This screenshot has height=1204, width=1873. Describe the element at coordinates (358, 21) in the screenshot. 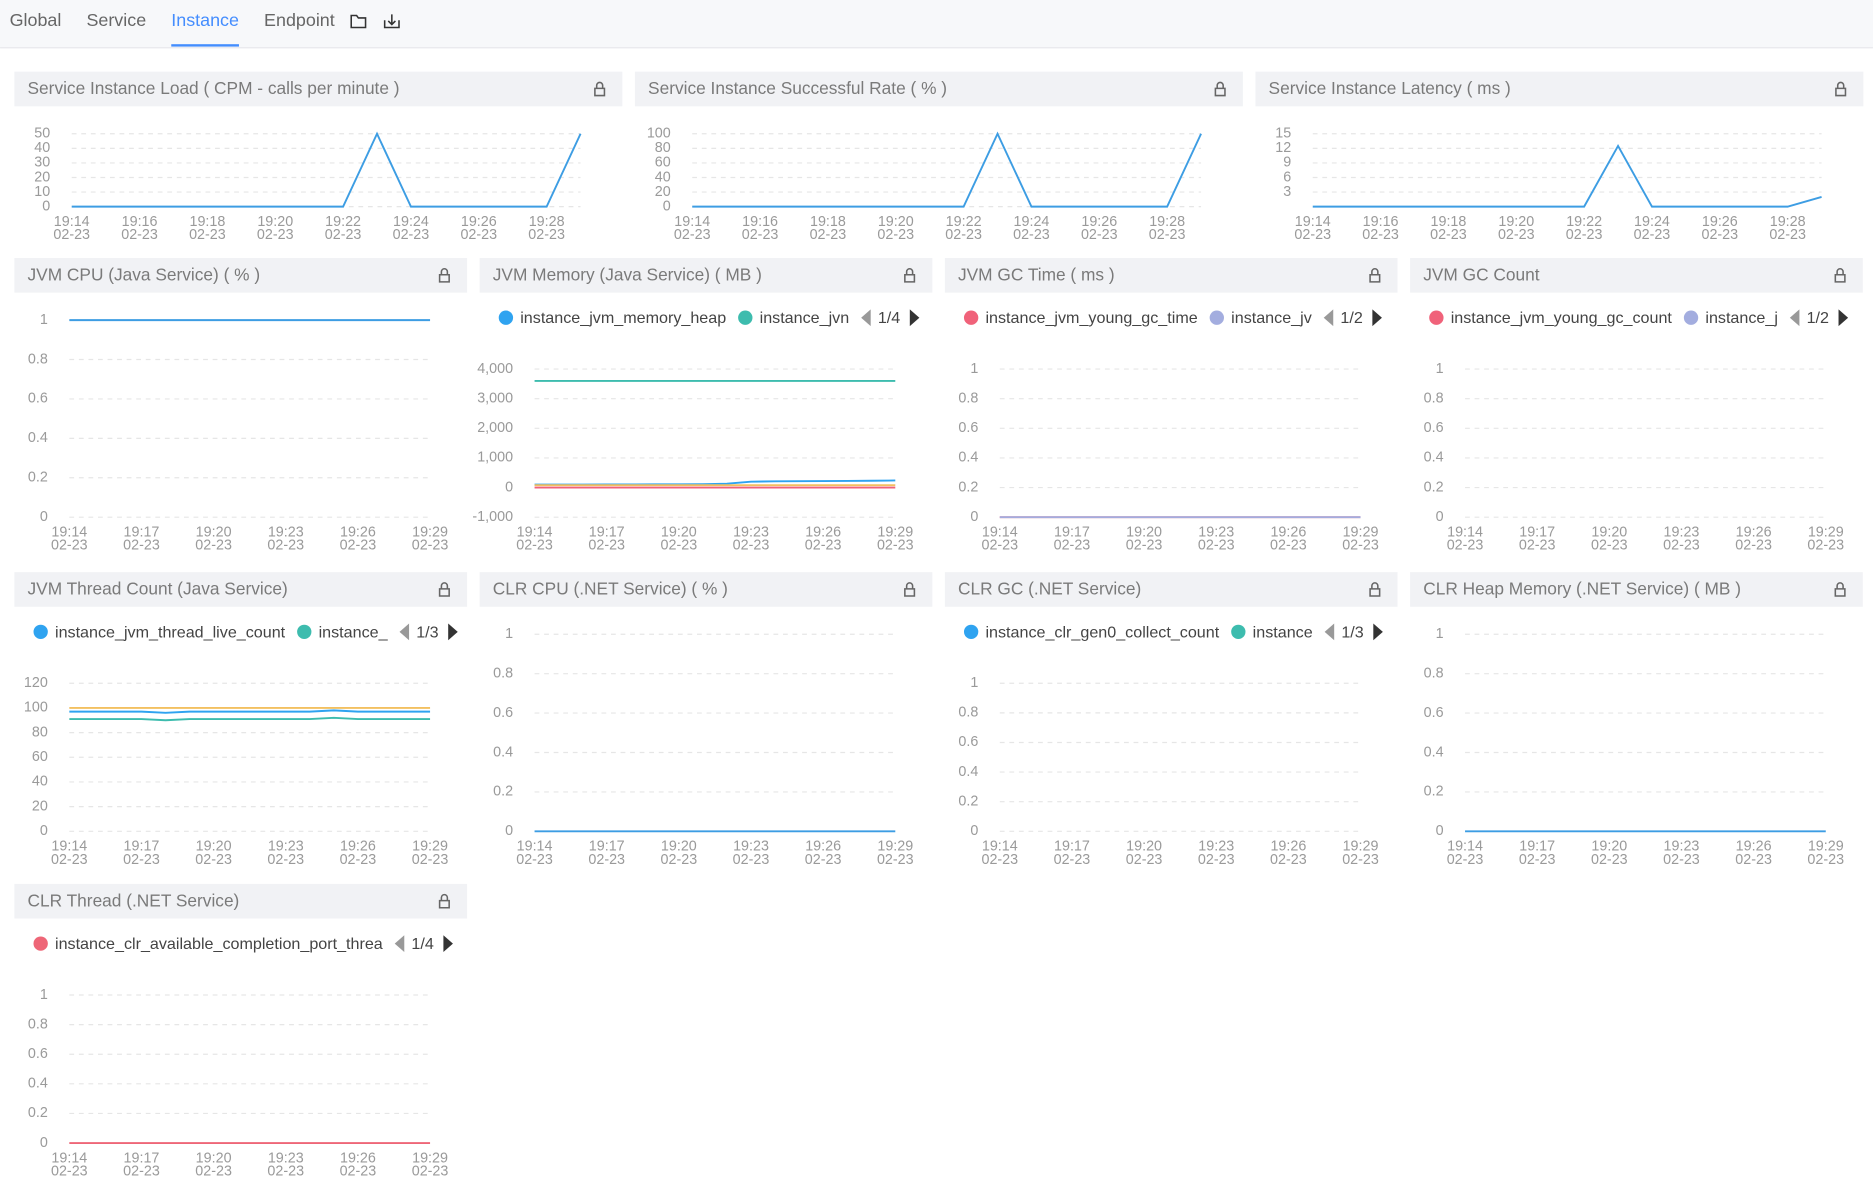

I see `folder-icon` at that location.